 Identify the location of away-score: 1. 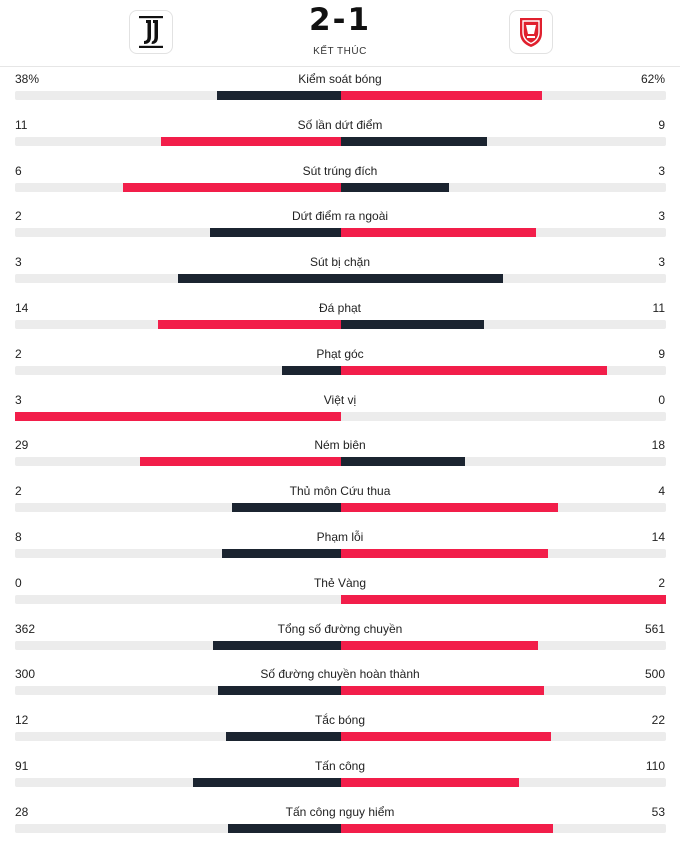
(359, 20).